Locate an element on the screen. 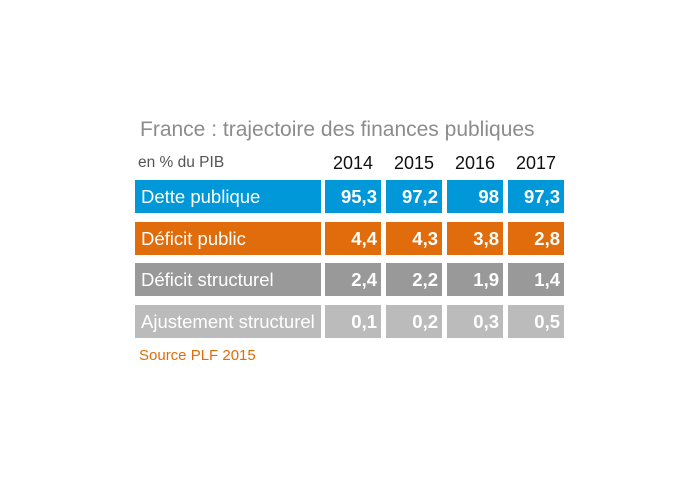 The width and height of the screenshot is (695, 483). cell-deficit-public-2014: 4,4 is located at coordinates (353, 238).